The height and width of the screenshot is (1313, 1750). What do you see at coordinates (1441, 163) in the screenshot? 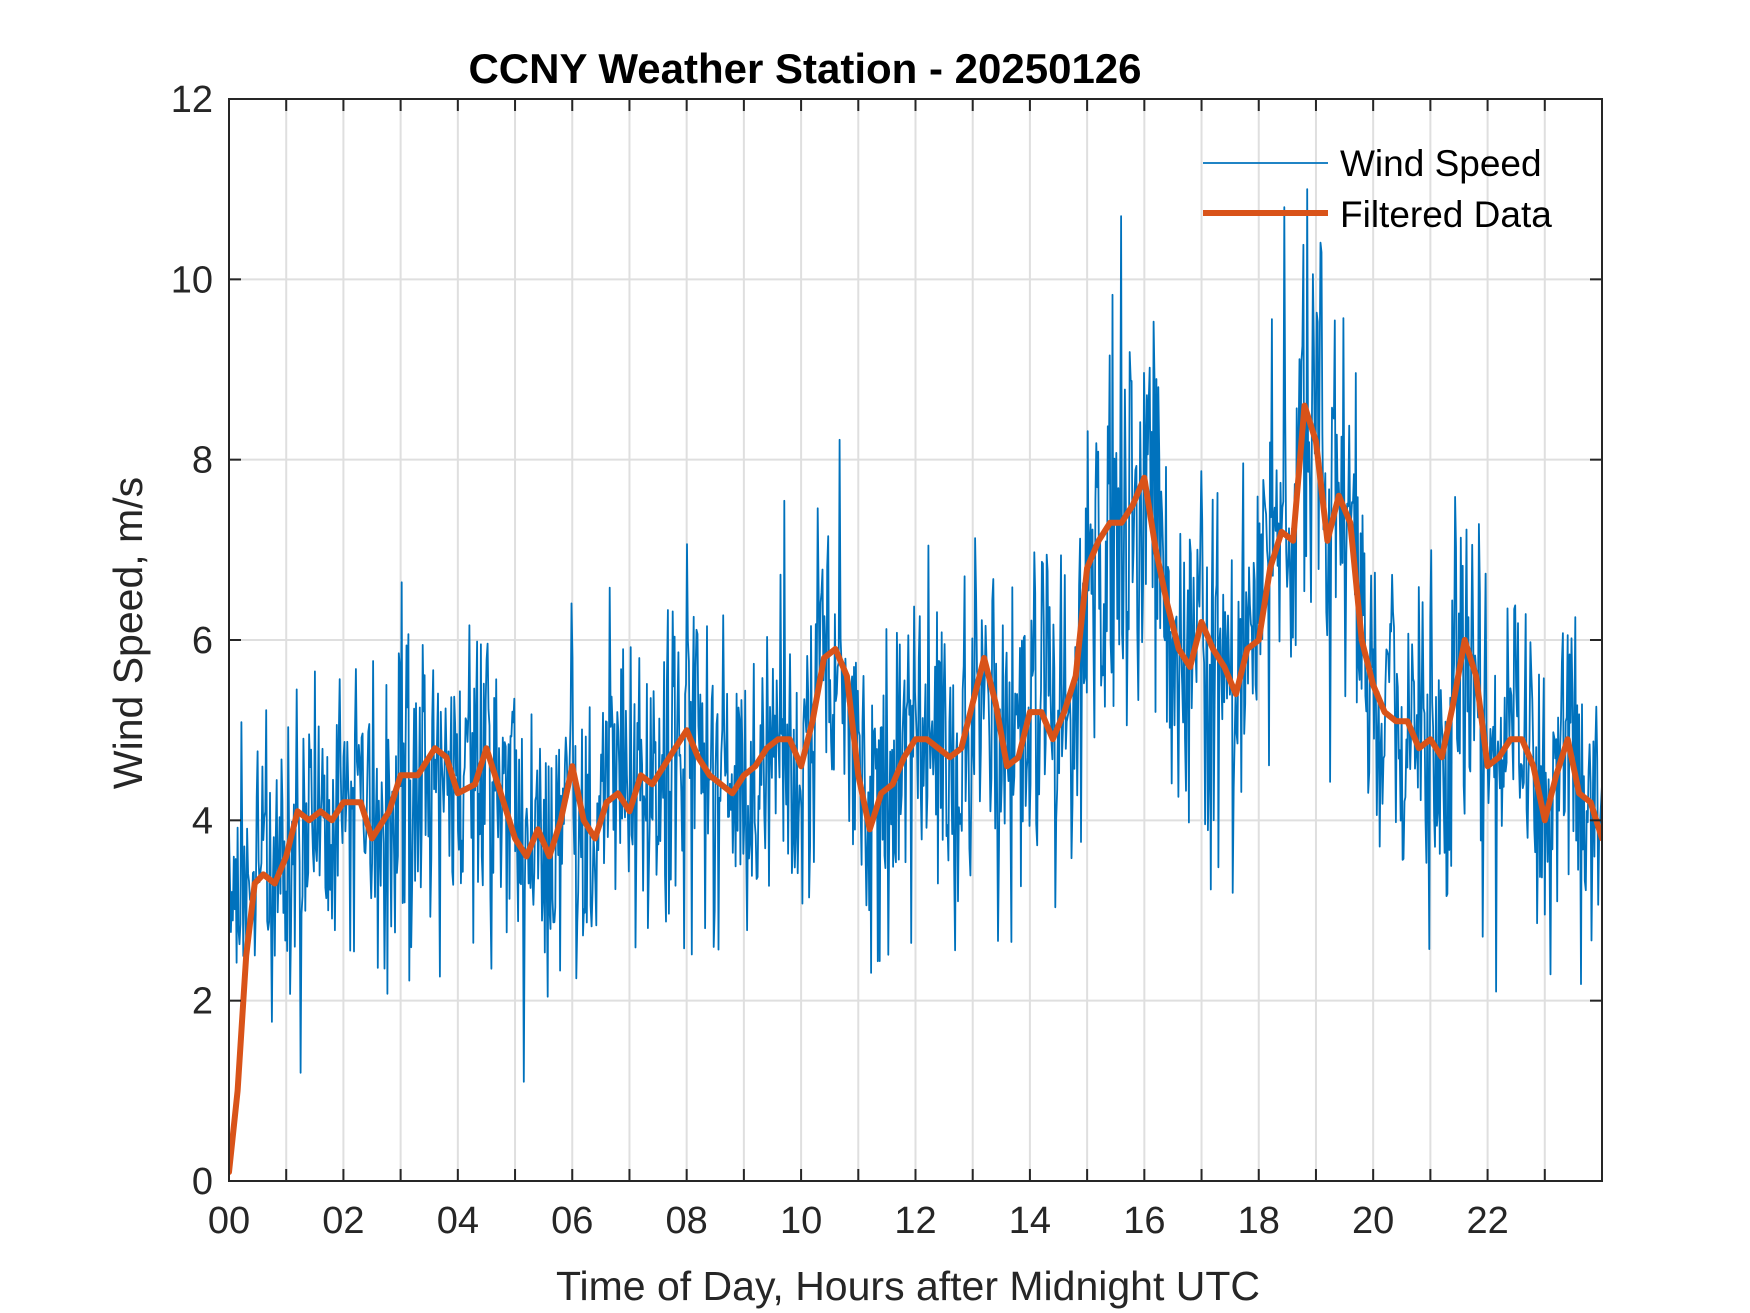
I see `legend-label-wind-speed: Wind Speed` at bounding box center [1441, 163].